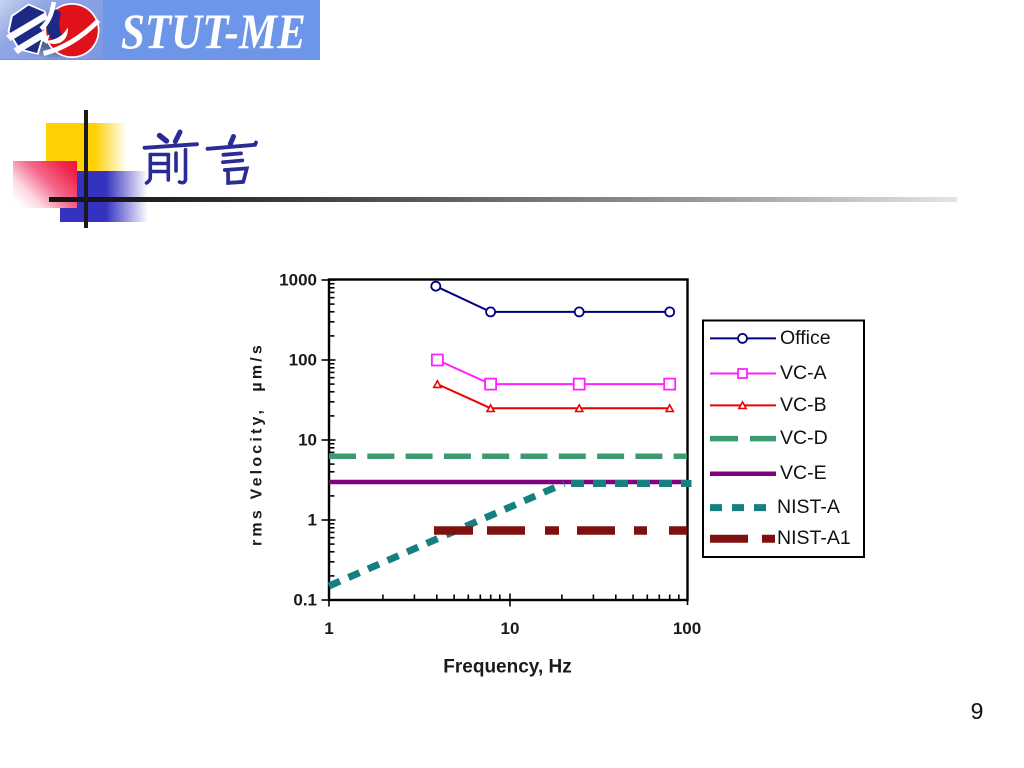 This screenshot has height=768, width=1024. Describe the element at coordinates (814, 538) in the screenshot. I see `svg-text: NIST-A1` at that location.